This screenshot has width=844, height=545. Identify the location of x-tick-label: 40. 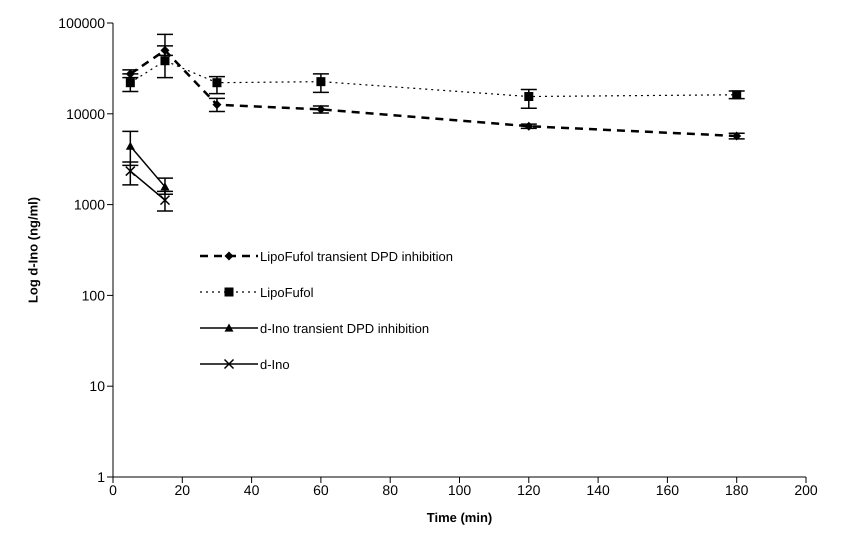
(252, 490).